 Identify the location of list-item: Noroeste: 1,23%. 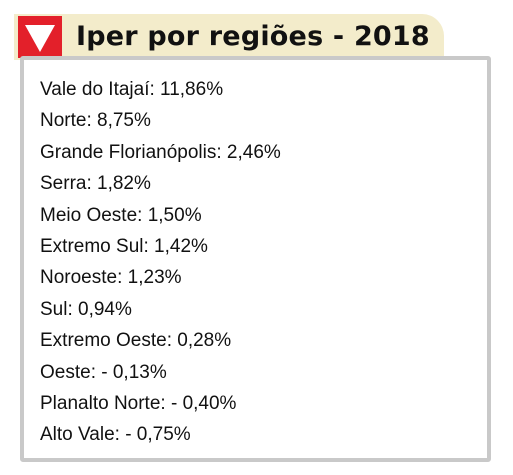
(111, 278).